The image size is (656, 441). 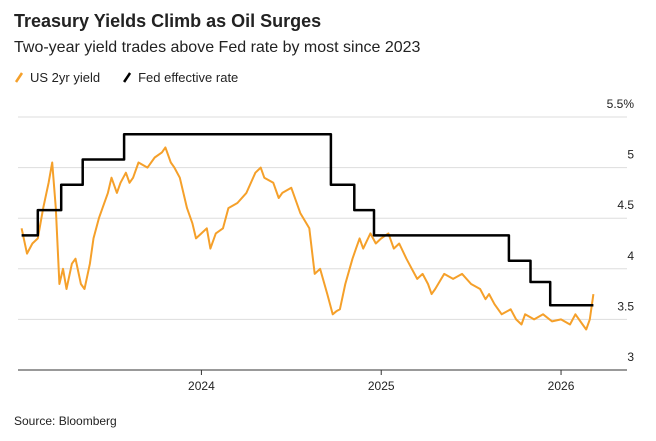 What do you see at coordinates (65, 421) in the screenshot?
I see `source: Source: Bloomberg` at bounding box center [65, 421].